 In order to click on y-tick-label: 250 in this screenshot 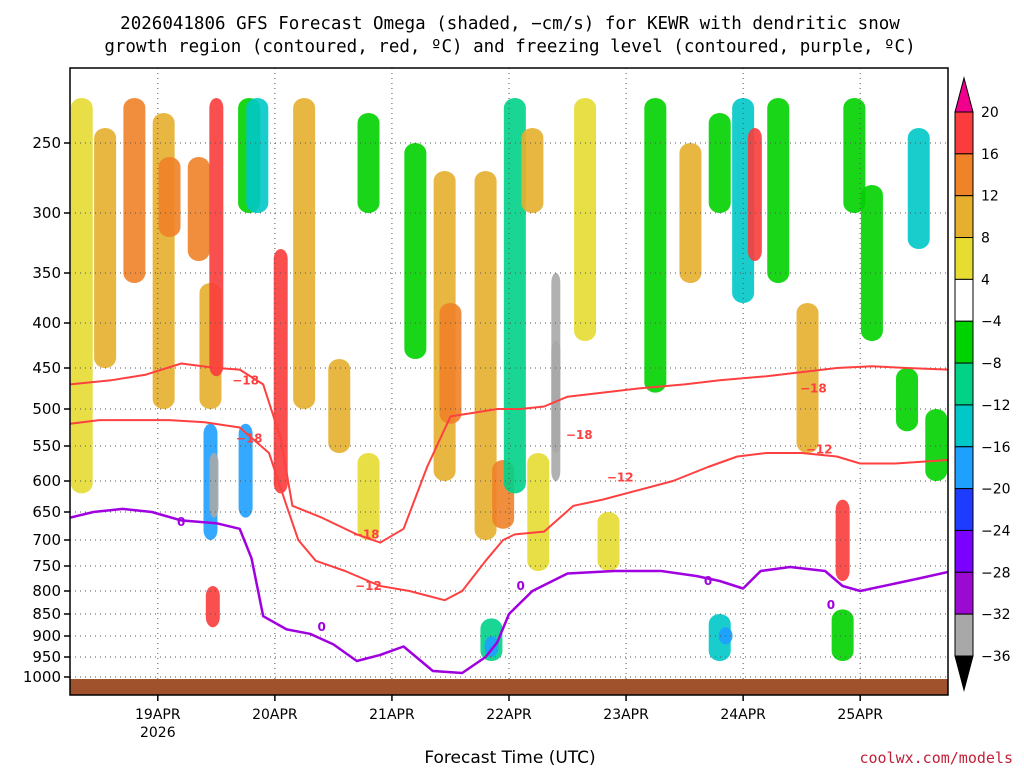, I will do `click(46, 143)`.